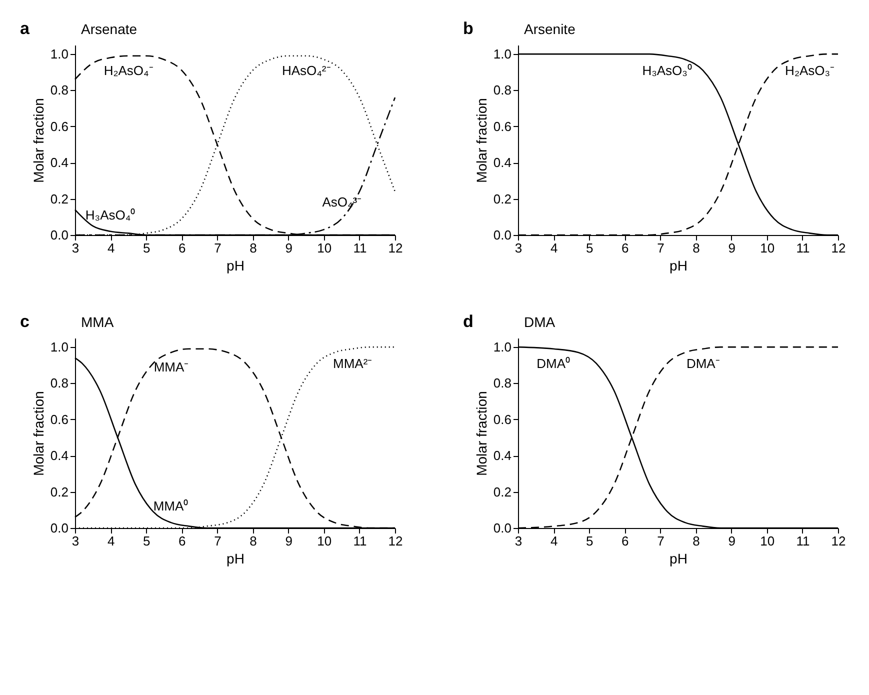 The height and width of the screenshot is (695, 869). Describe the element at coordinates (553, 363) in the screenshot. I see `annotation: DMA⁰` at that location.